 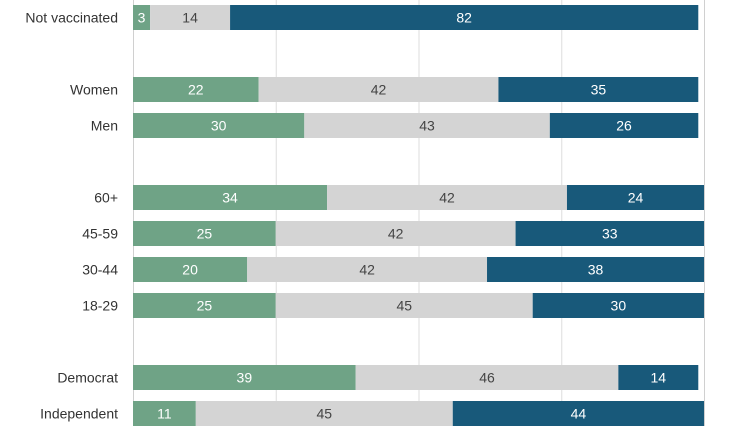 I want to click on data-label-45-59-3: 33, so click(x=610, y=234).